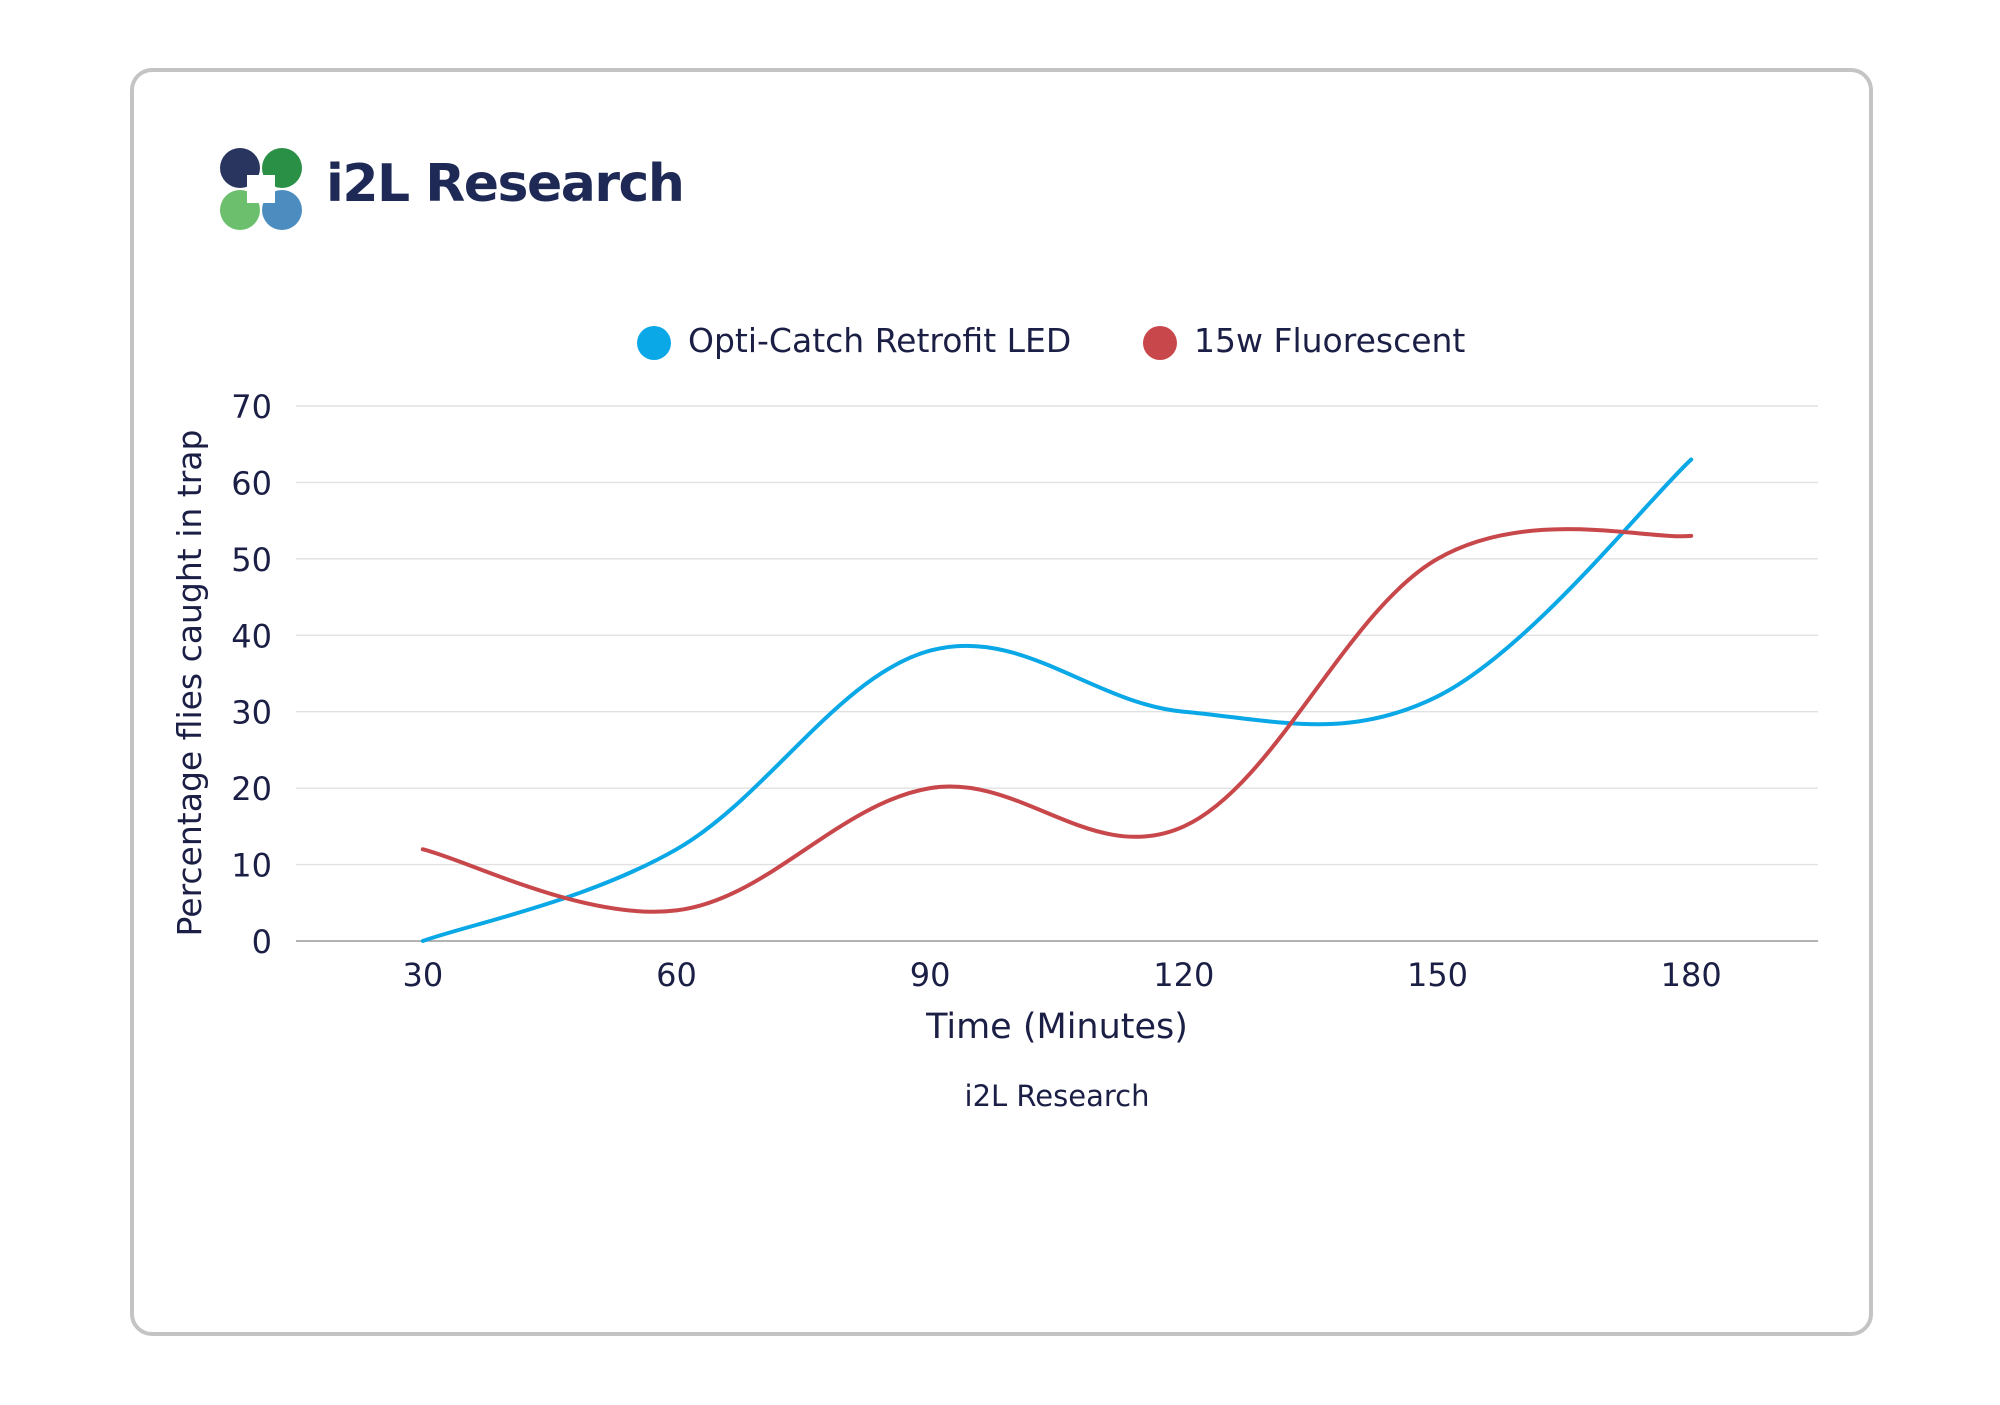 Image resolution: width=2000 pixels, height=1405 pixels. What do you see at coordinates (422, 975) in the screenshot?
I see `x-tick-label: 30` at bounding box center [422, 975].